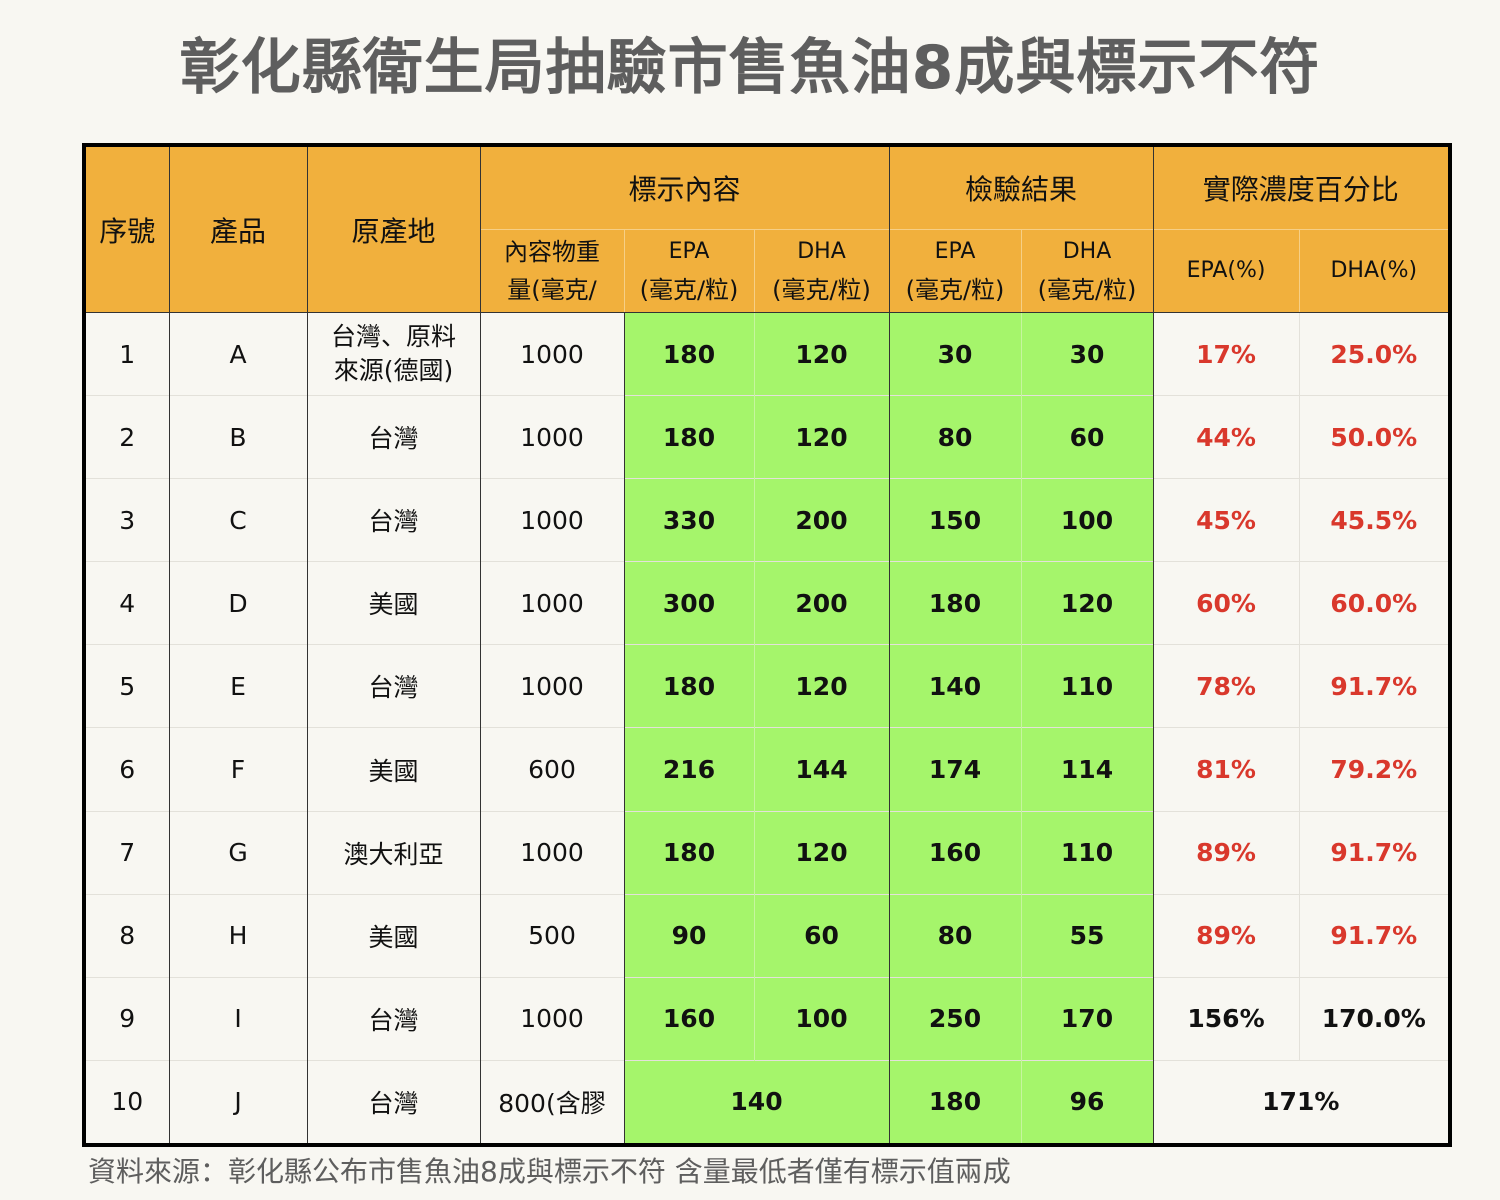 This screenshot has width=1500, height=1200. I want to click on cell-label-dha: 60, so click(822, 935).